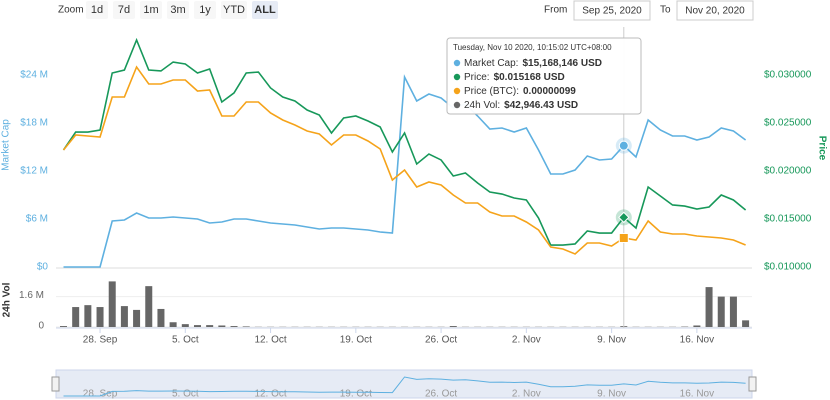  I want to click on y-tick-label: $24 M, so click(34, 75).